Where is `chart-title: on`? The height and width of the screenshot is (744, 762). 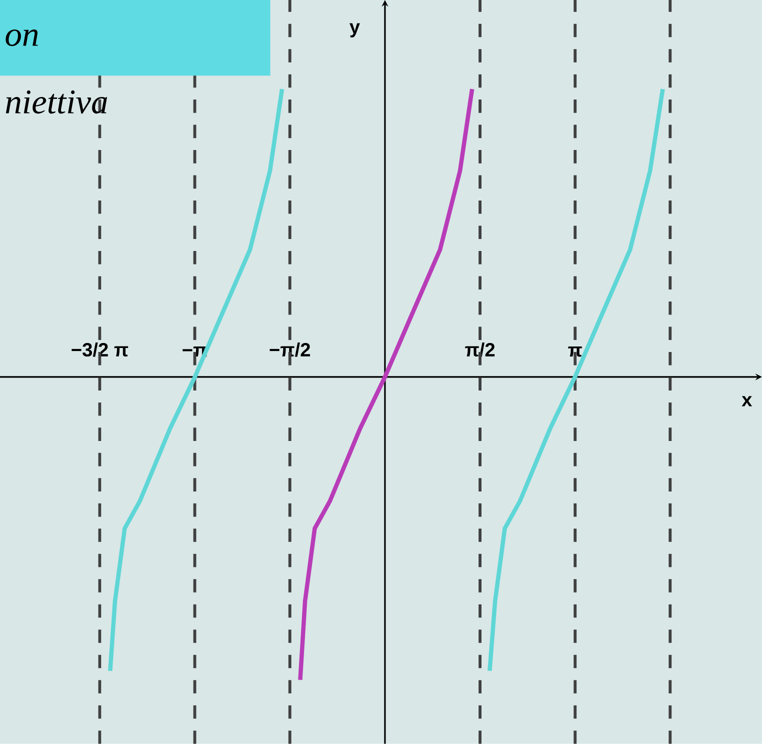 chart-title: on is located at coordinates (22, 38).